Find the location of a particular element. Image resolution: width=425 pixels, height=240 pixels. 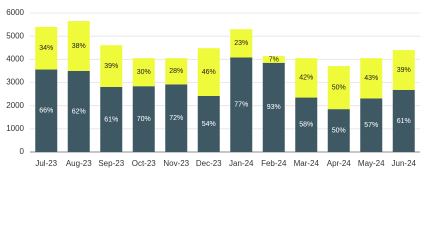

value-label: 77% is located at coordinates (241, 105).